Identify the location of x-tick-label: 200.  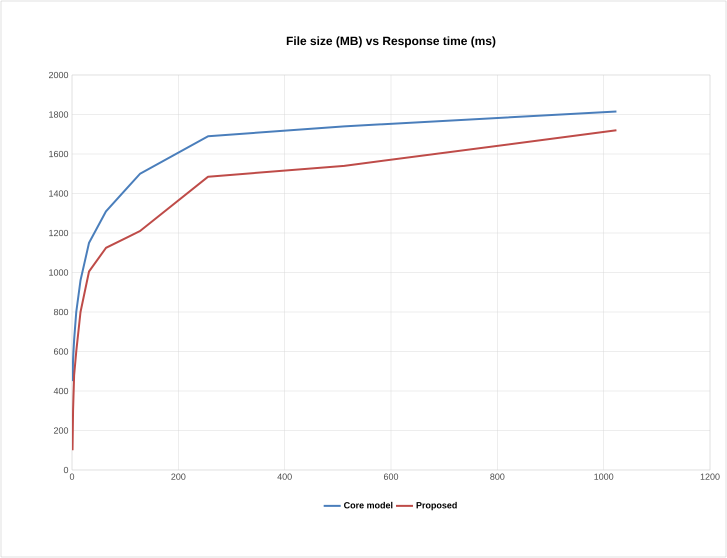
(178, 477).